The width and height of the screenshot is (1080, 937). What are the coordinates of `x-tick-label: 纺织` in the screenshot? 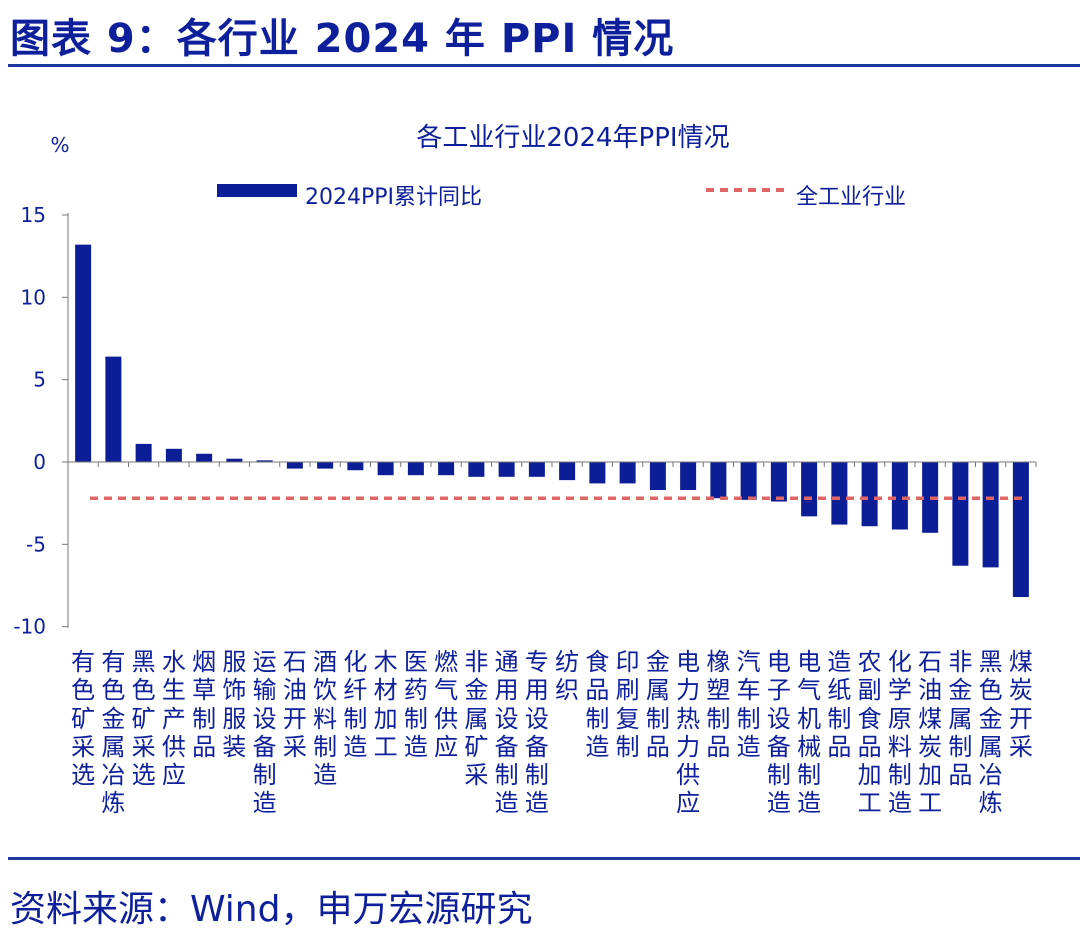 It's located at (567, 676).